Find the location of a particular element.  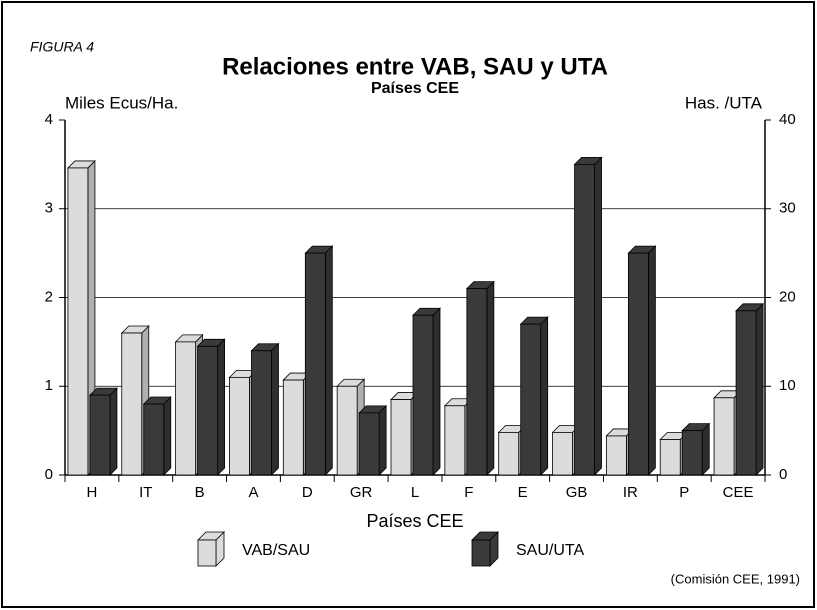

y-tick-label: 1 is located at coordinates (49, 385).